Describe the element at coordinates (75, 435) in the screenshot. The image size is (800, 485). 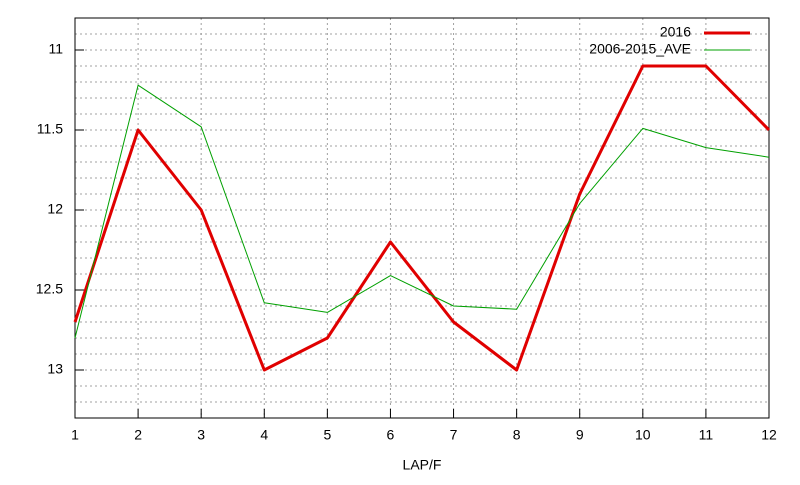
I see `x-tick-label: 1` at that location.